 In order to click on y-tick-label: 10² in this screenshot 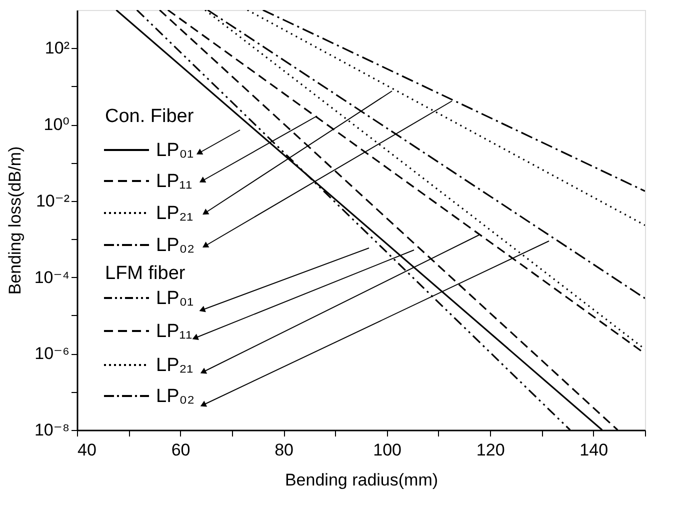, I will do `click(57, 48)`.